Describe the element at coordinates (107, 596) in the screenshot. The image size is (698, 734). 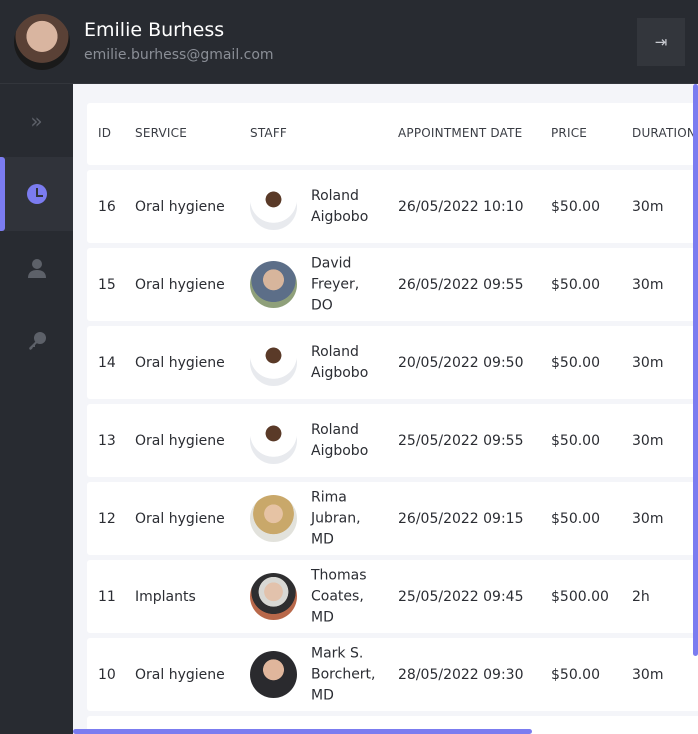
I see `cell-id: 11` at that location.